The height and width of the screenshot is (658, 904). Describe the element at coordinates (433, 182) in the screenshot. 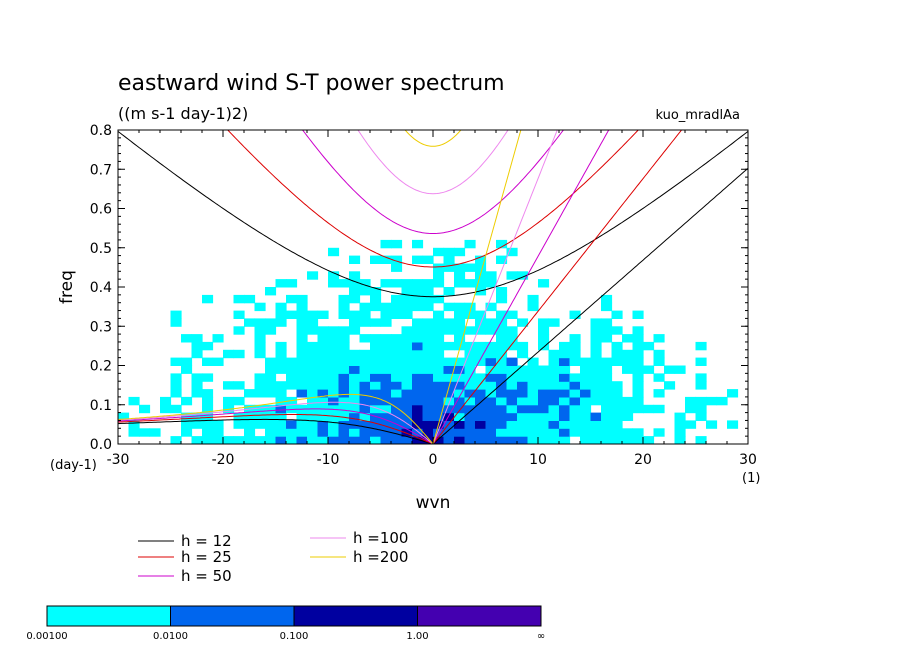

I see `gravity-wave-curve` at that location.